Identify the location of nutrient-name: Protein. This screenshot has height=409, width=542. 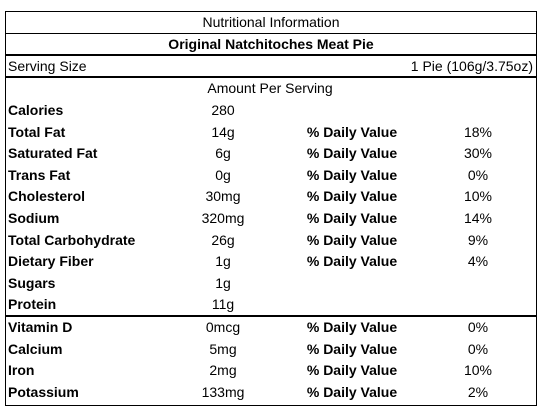
(32, 304).